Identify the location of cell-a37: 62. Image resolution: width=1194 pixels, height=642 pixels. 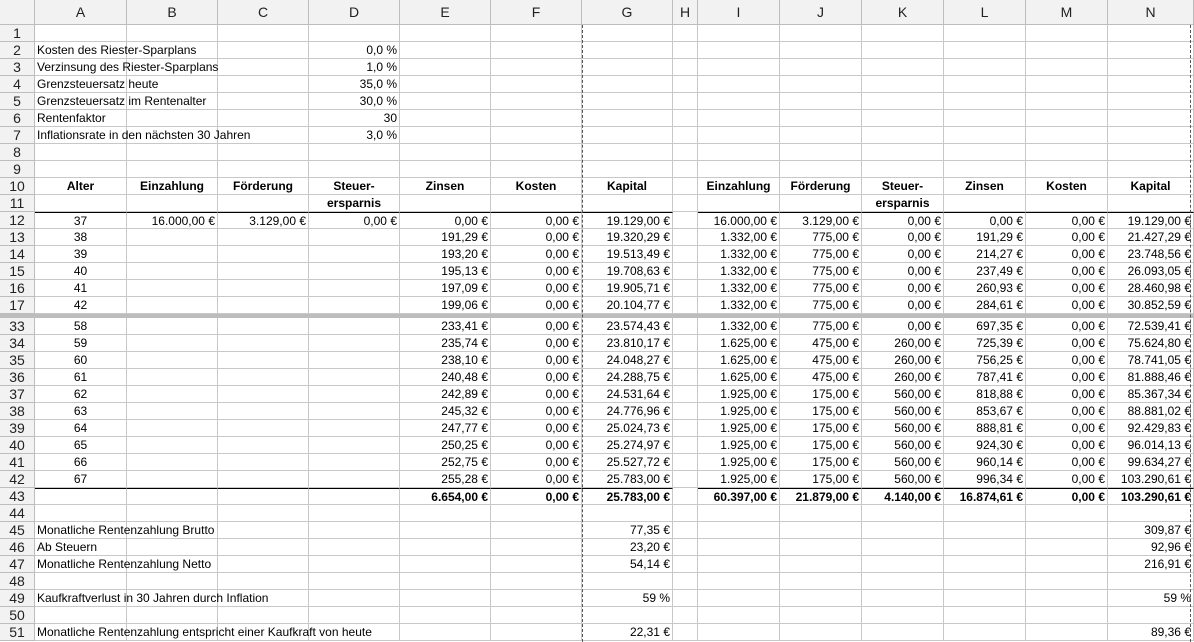
(81, 394).